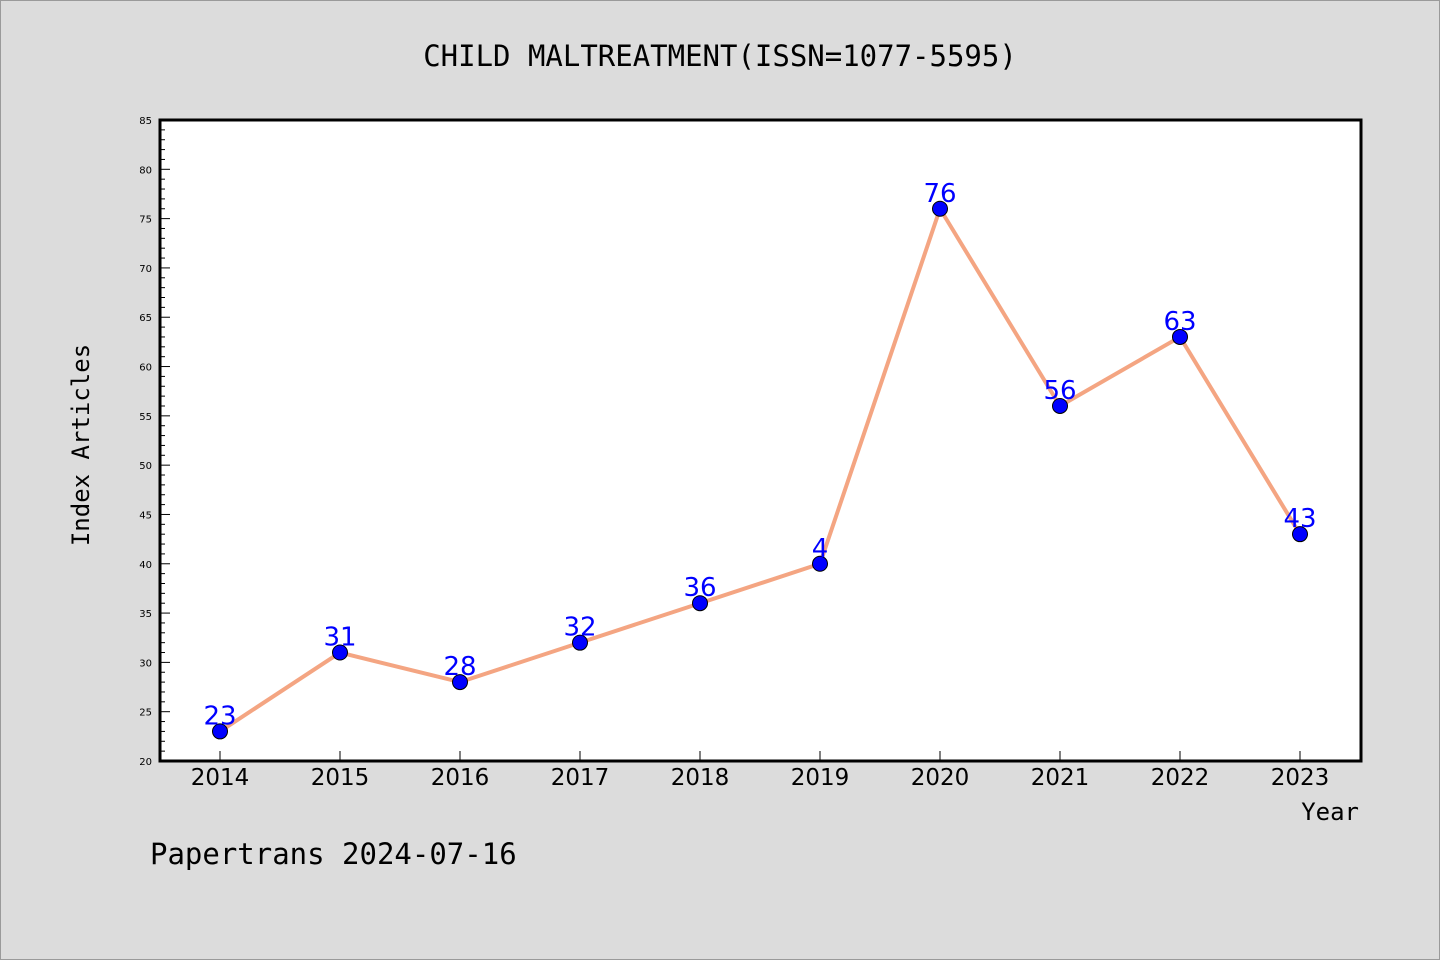 Image resolution: width=1440 pixels, height=960 pixels. Describe the element at coordinates (145, 565) in the screenshot. I see `y-tick-label: 40` at that location.